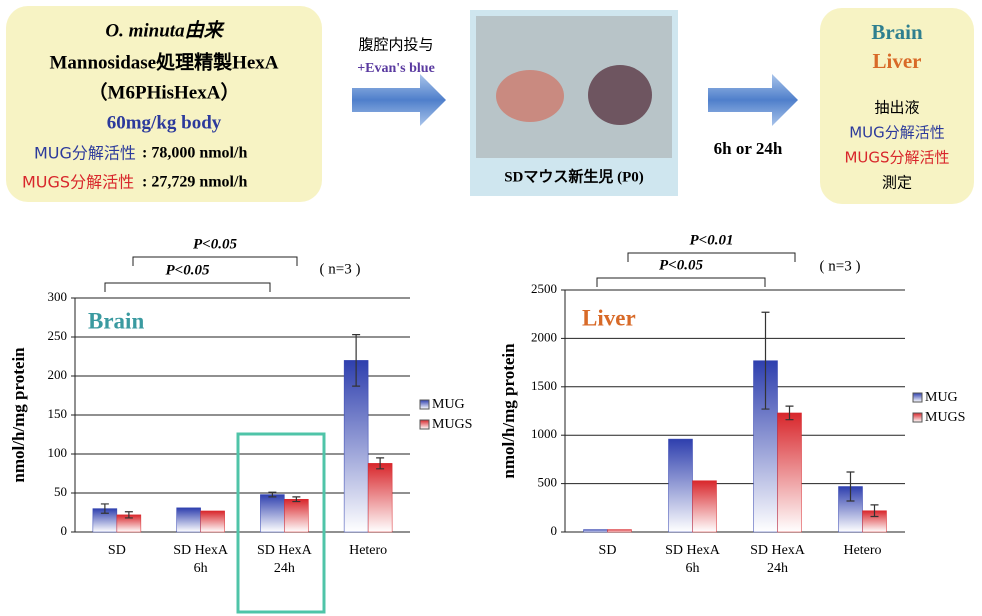 The width and height of the screenshot is (982, 616). Describe the element at coordinates (548, 482) in the screenshot. I see `y-tick-label: 500` at that location.